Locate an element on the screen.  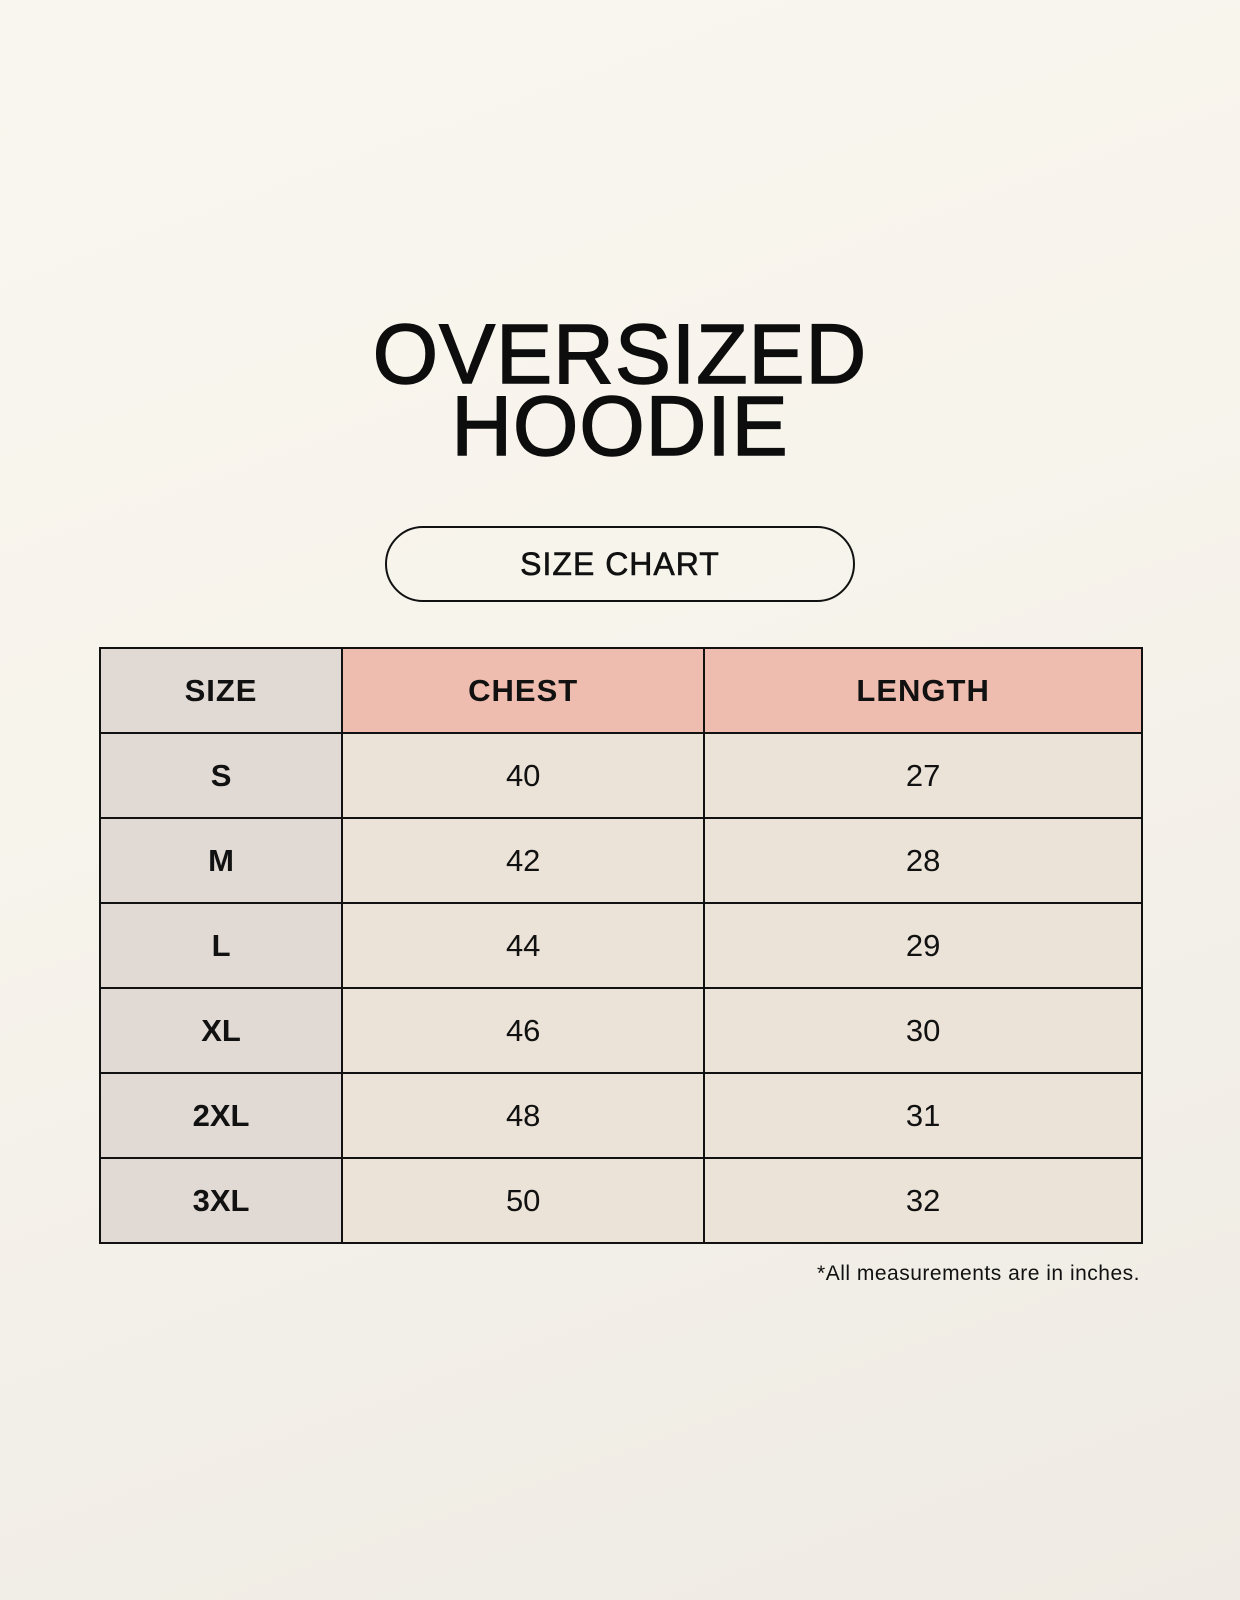
cell-chest: 44 is located at coordinates (523, 945).